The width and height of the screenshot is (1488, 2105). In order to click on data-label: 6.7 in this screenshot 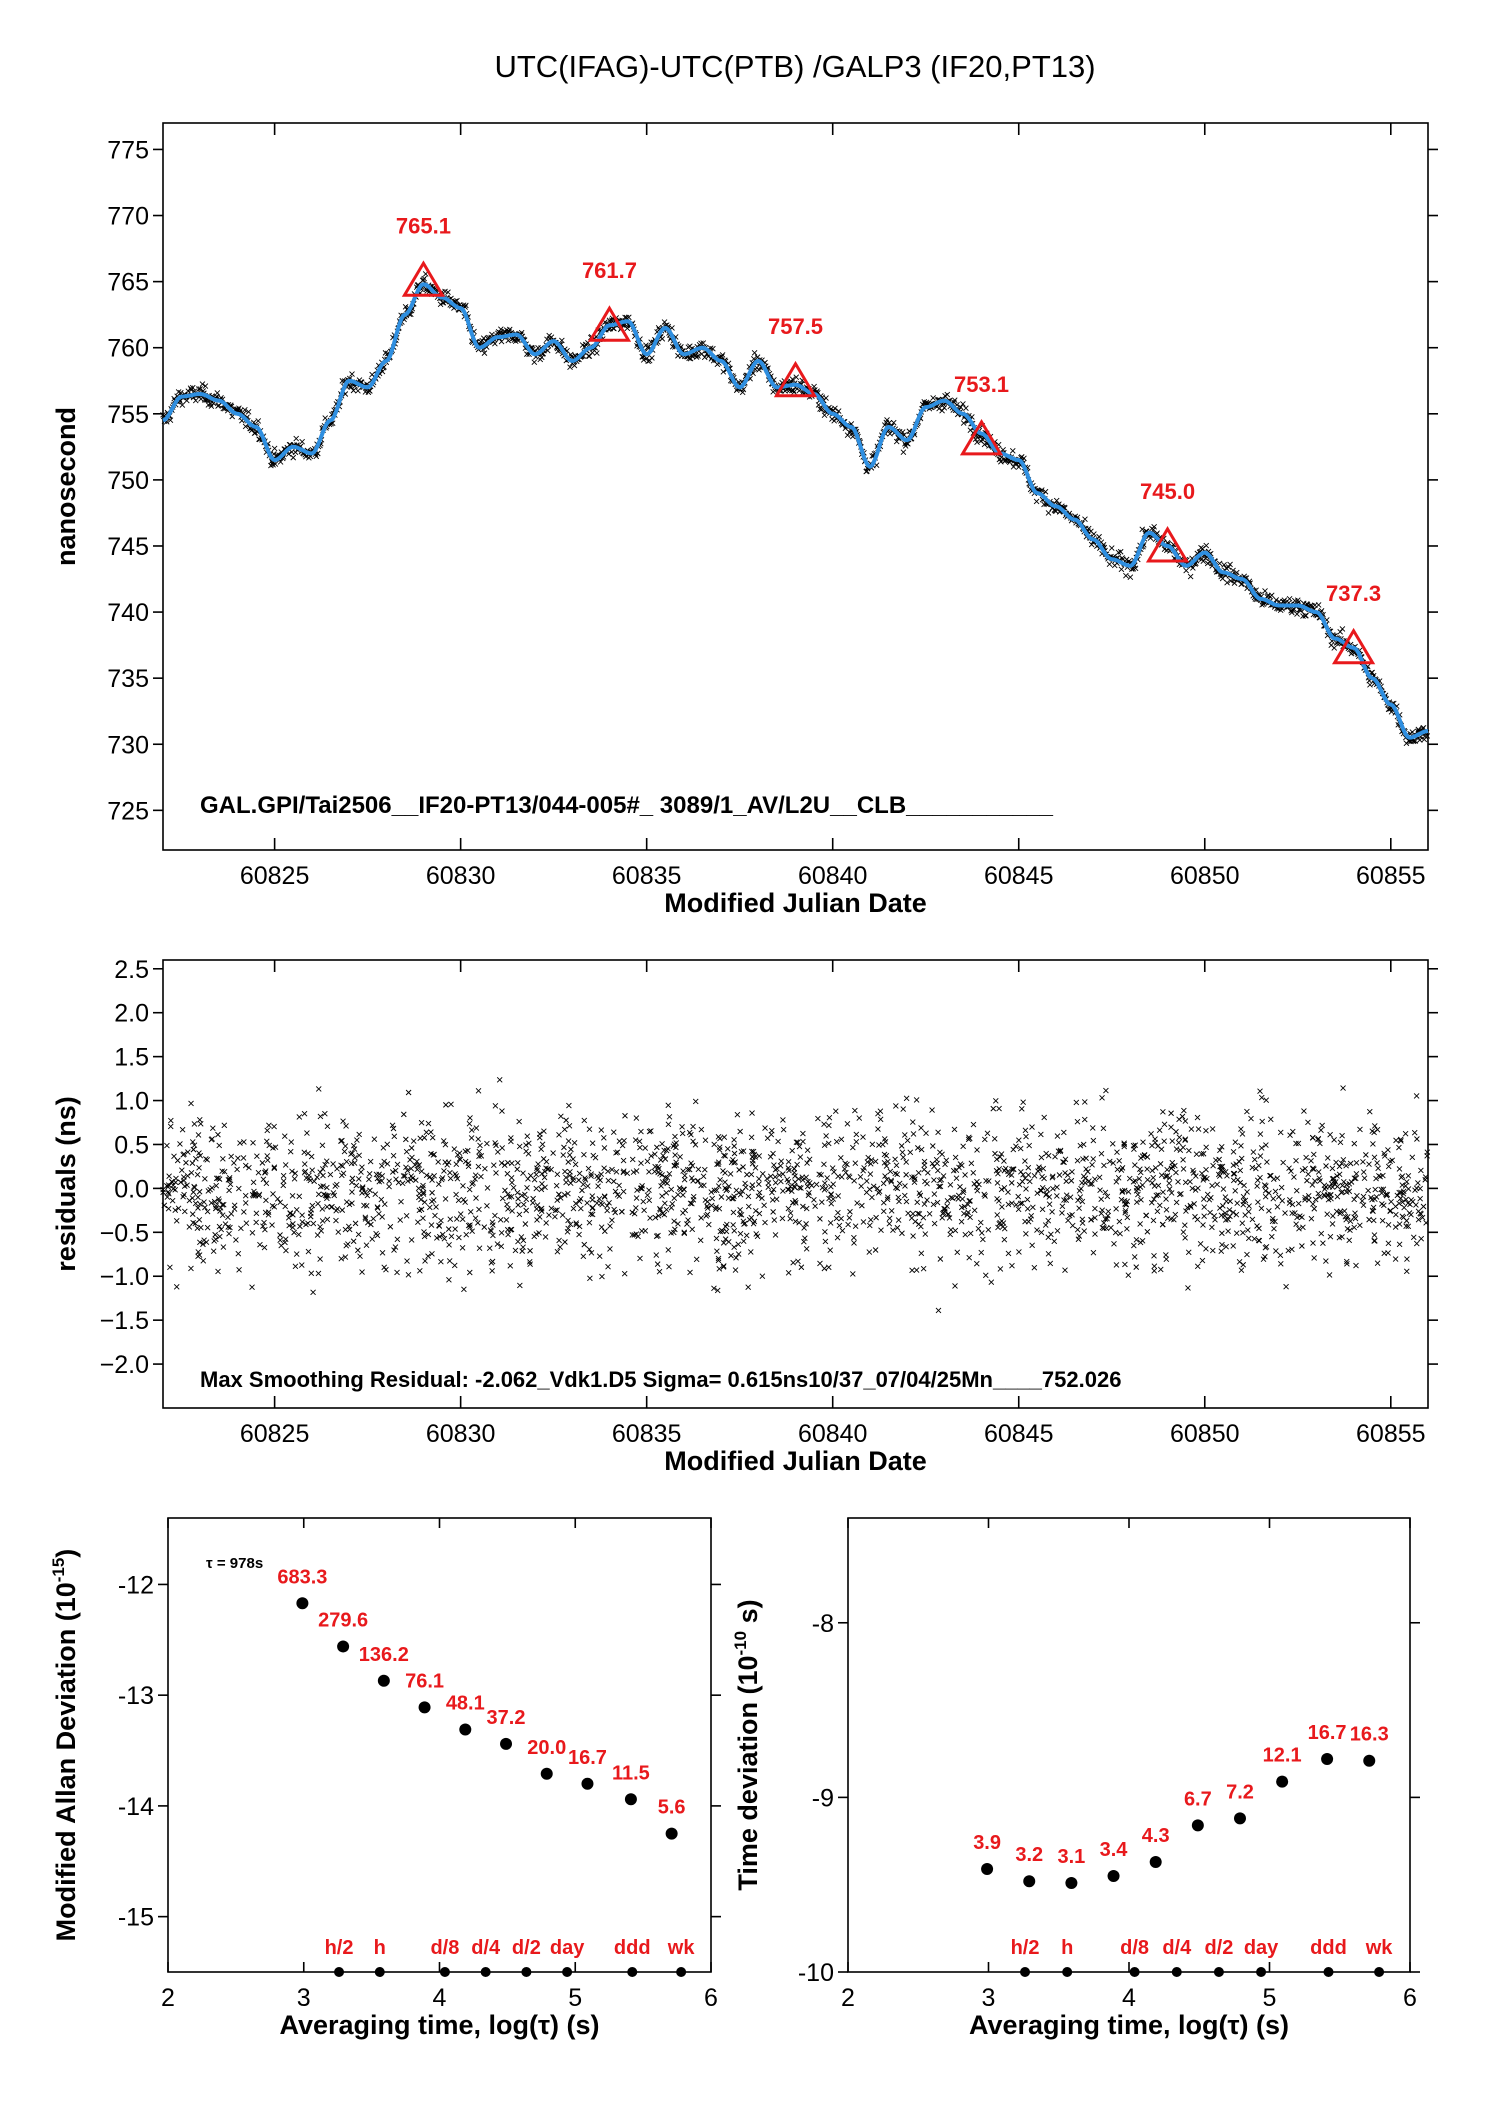, I will do `click(1198, 1799)`.